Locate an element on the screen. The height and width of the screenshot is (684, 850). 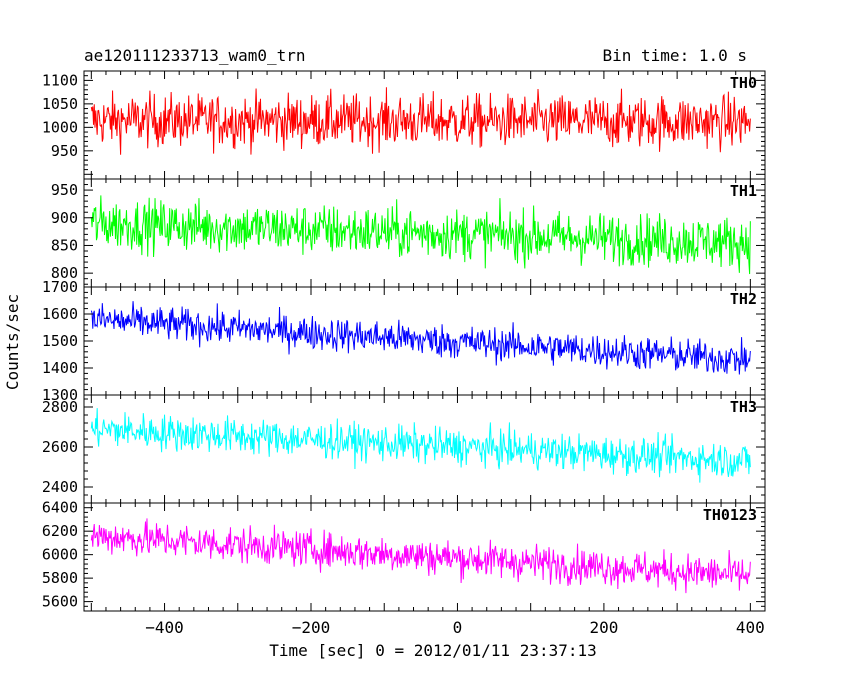
y-tick-label: 1500 is located at coordinates (60, 341).